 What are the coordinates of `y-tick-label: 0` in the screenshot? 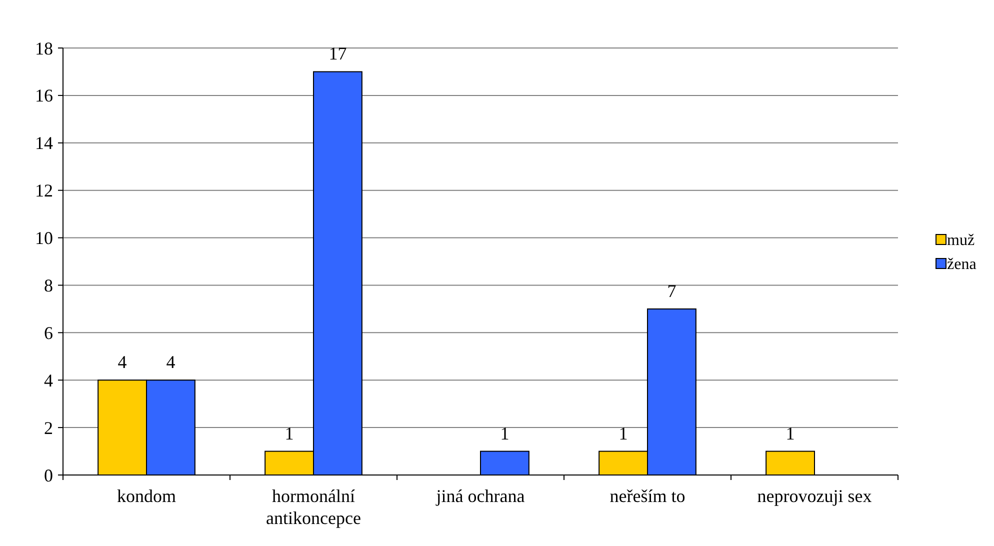 It's located at (48, 475).